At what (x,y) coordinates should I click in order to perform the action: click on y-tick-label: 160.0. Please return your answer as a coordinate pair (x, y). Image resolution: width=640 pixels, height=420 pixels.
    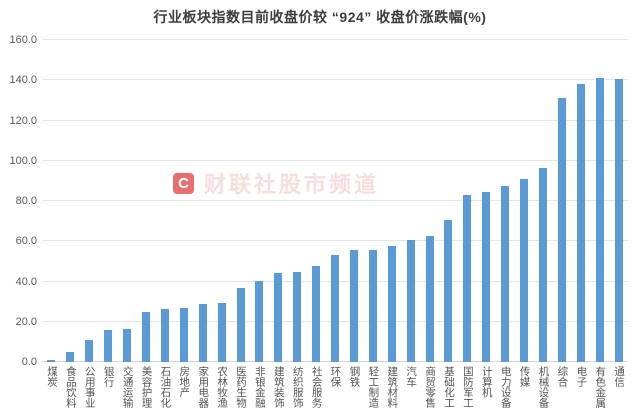
    Looking at the image, I should click on (23, 40).